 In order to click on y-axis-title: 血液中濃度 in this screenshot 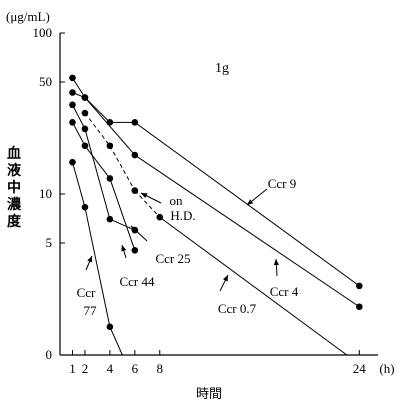, I will do `click(14, 187)`.